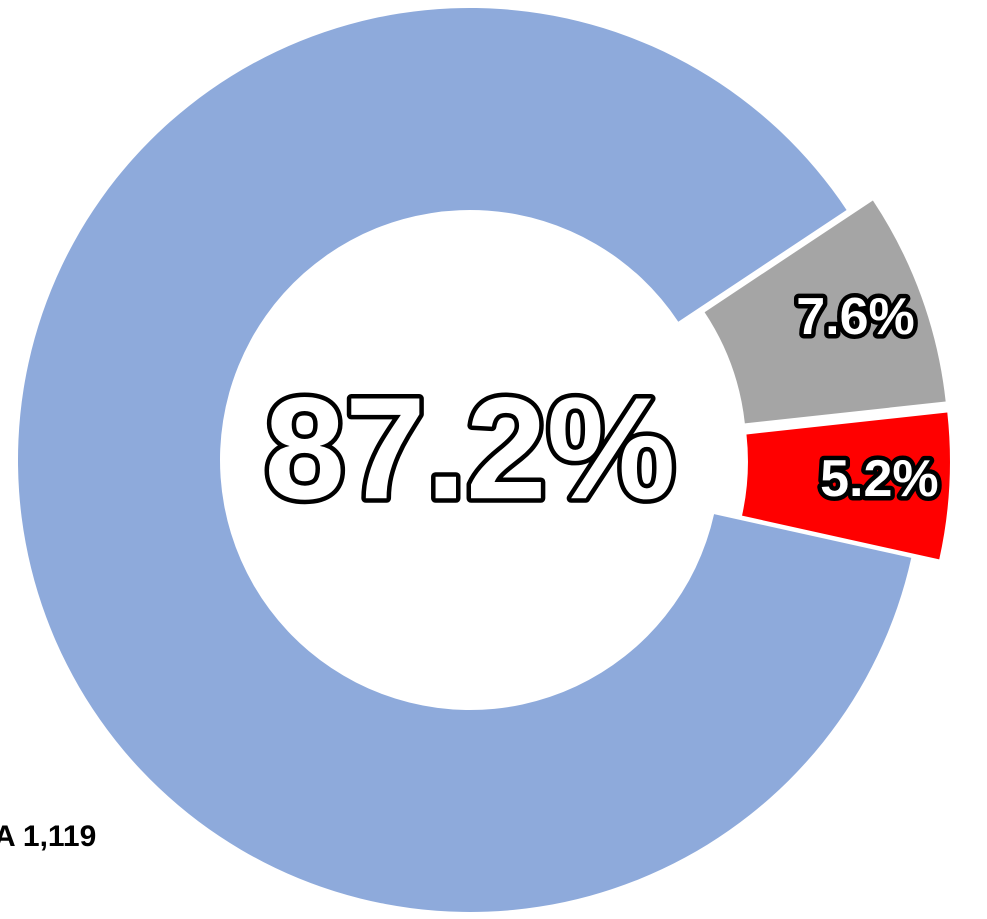 The width and height of the screenshot is (987, 919). What do you see at coordinates (48, 836) in the screenshot?
I see `annotation: A 1,119` at bounding box center [48, 836].